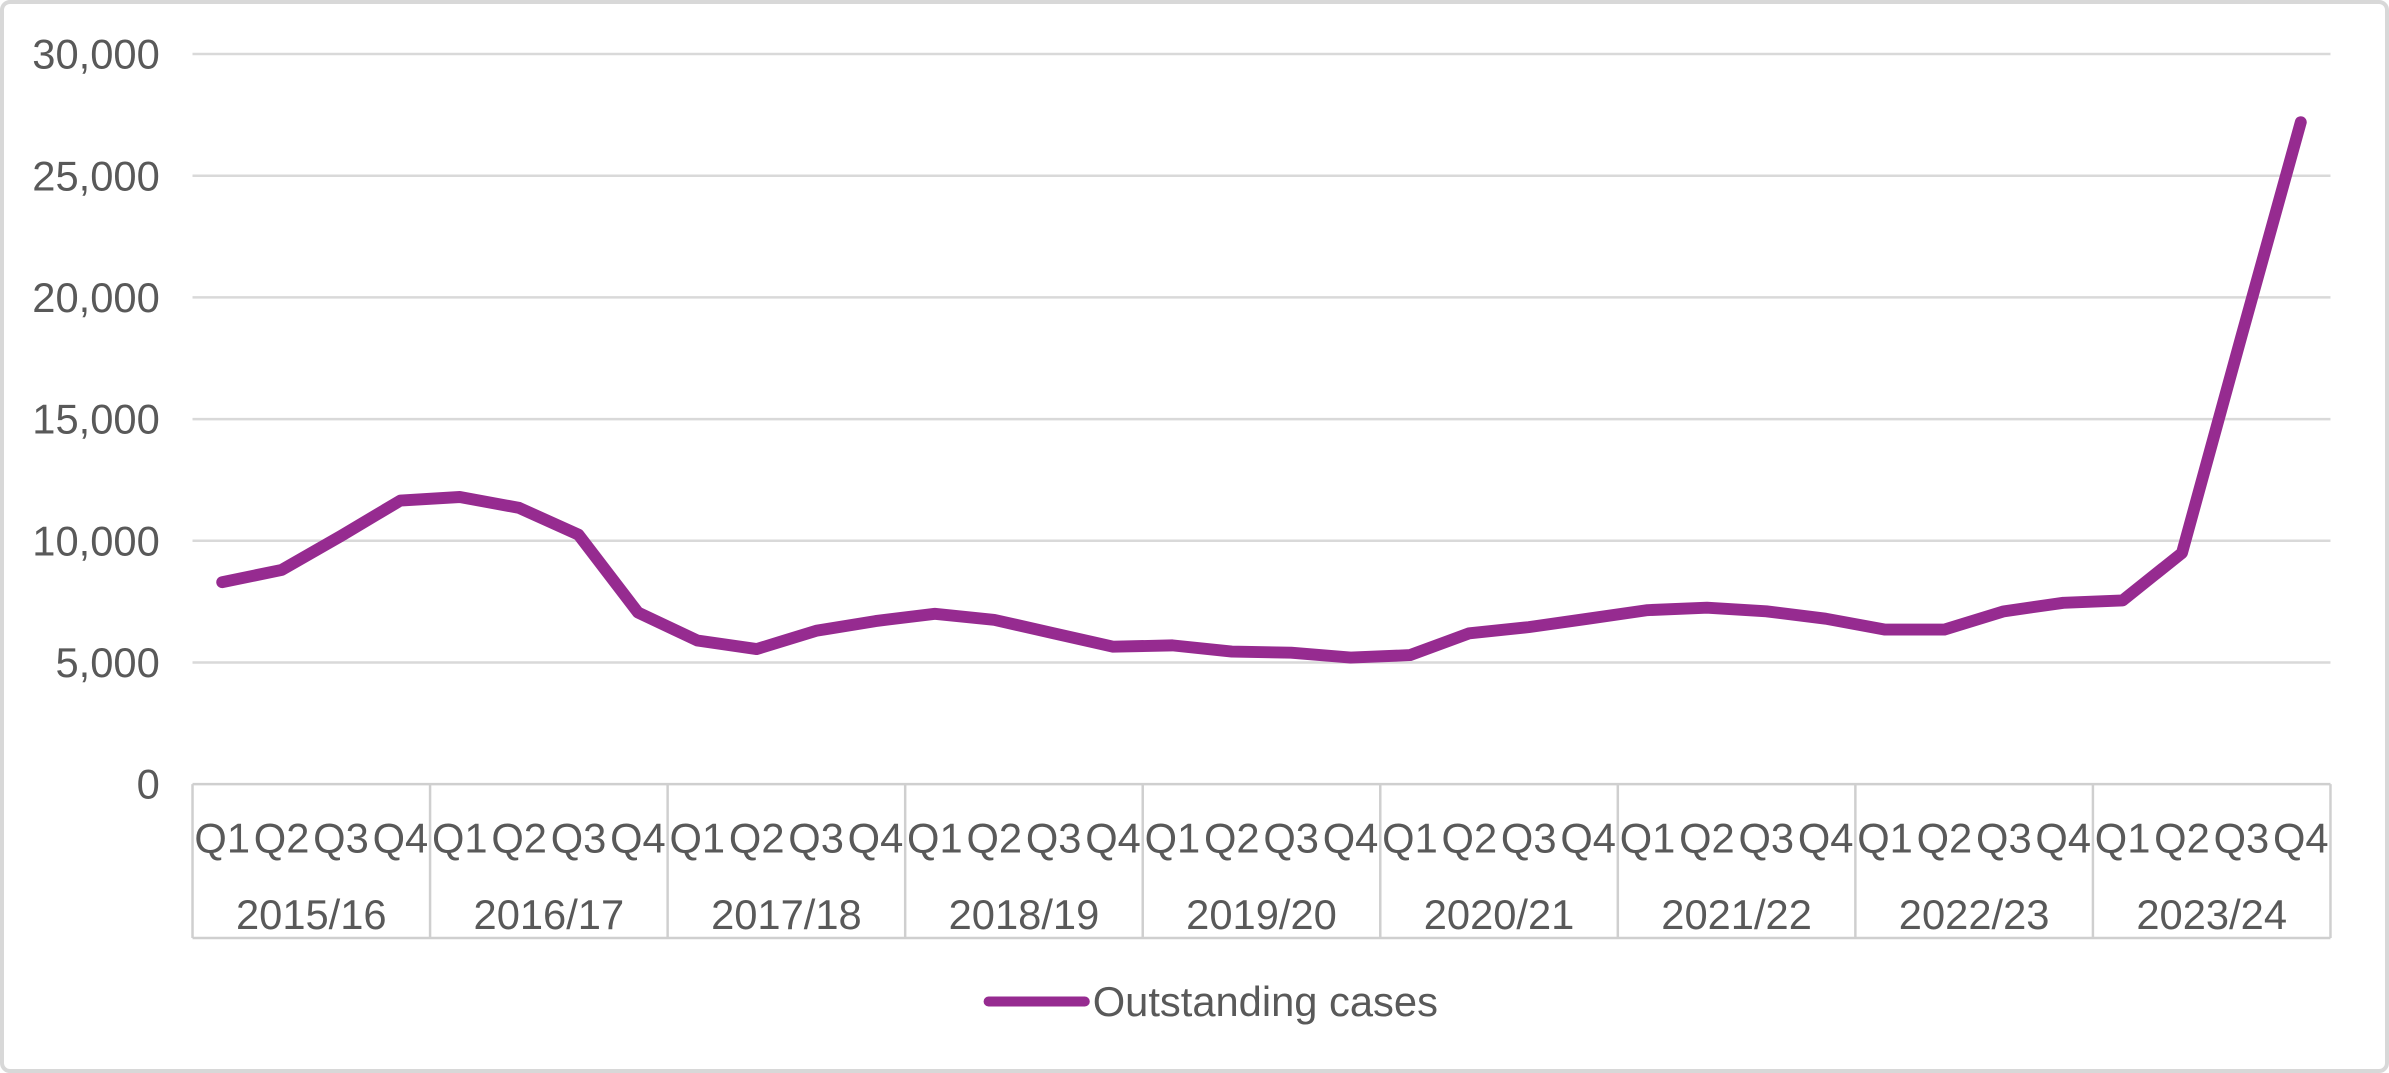  Describe the element at coordinates (1499, 914) in the screenshot. I see `year-label: 2020/21` at that location.